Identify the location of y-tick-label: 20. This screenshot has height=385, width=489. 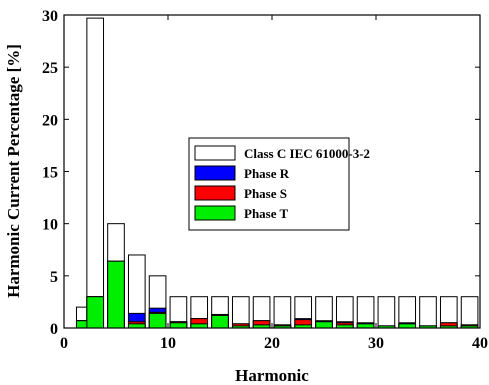
(50, 120).